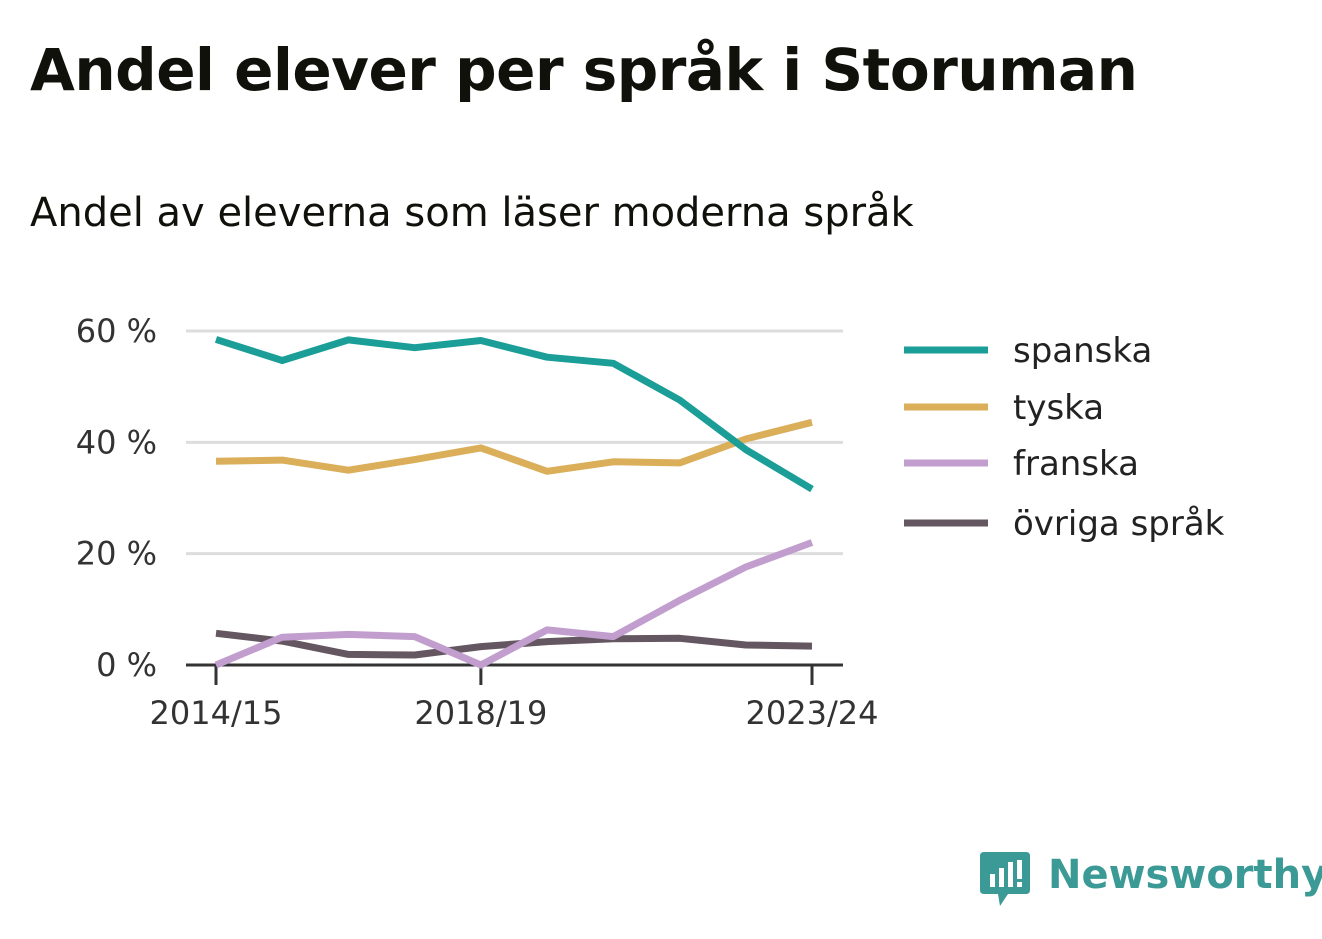 The image size is (1322, 939). What do you see at coordinates (1082, 351) in the screenshot?
I see `legend-label: spanska` at bounding box center [1082, 351].